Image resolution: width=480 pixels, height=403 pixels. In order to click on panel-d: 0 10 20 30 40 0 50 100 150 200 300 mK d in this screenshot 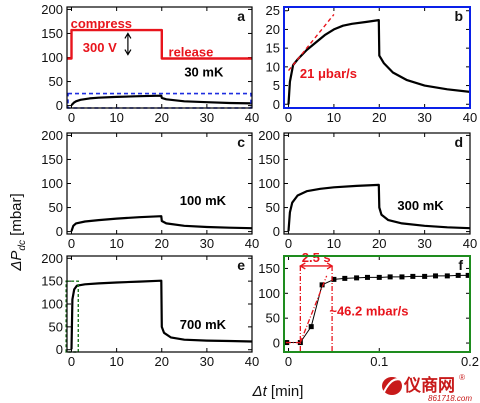, I will do `click(367, 189)`.